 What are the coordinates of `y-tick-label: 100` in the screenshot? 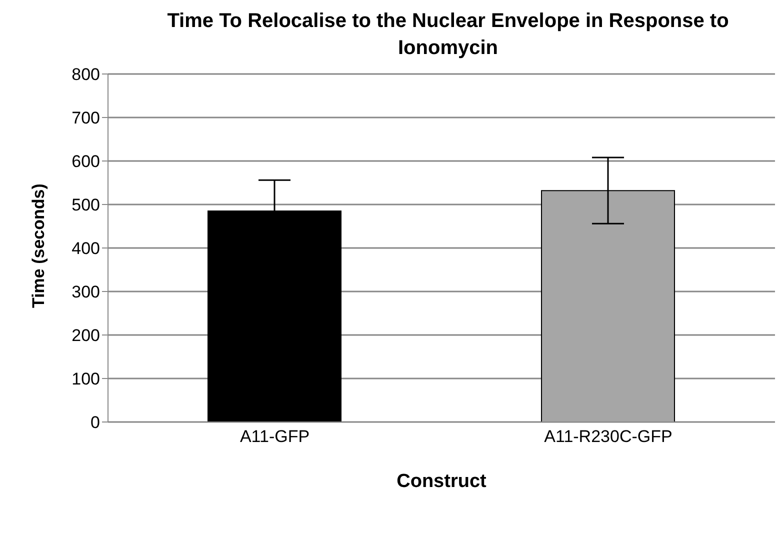 It's located at (86, 379).